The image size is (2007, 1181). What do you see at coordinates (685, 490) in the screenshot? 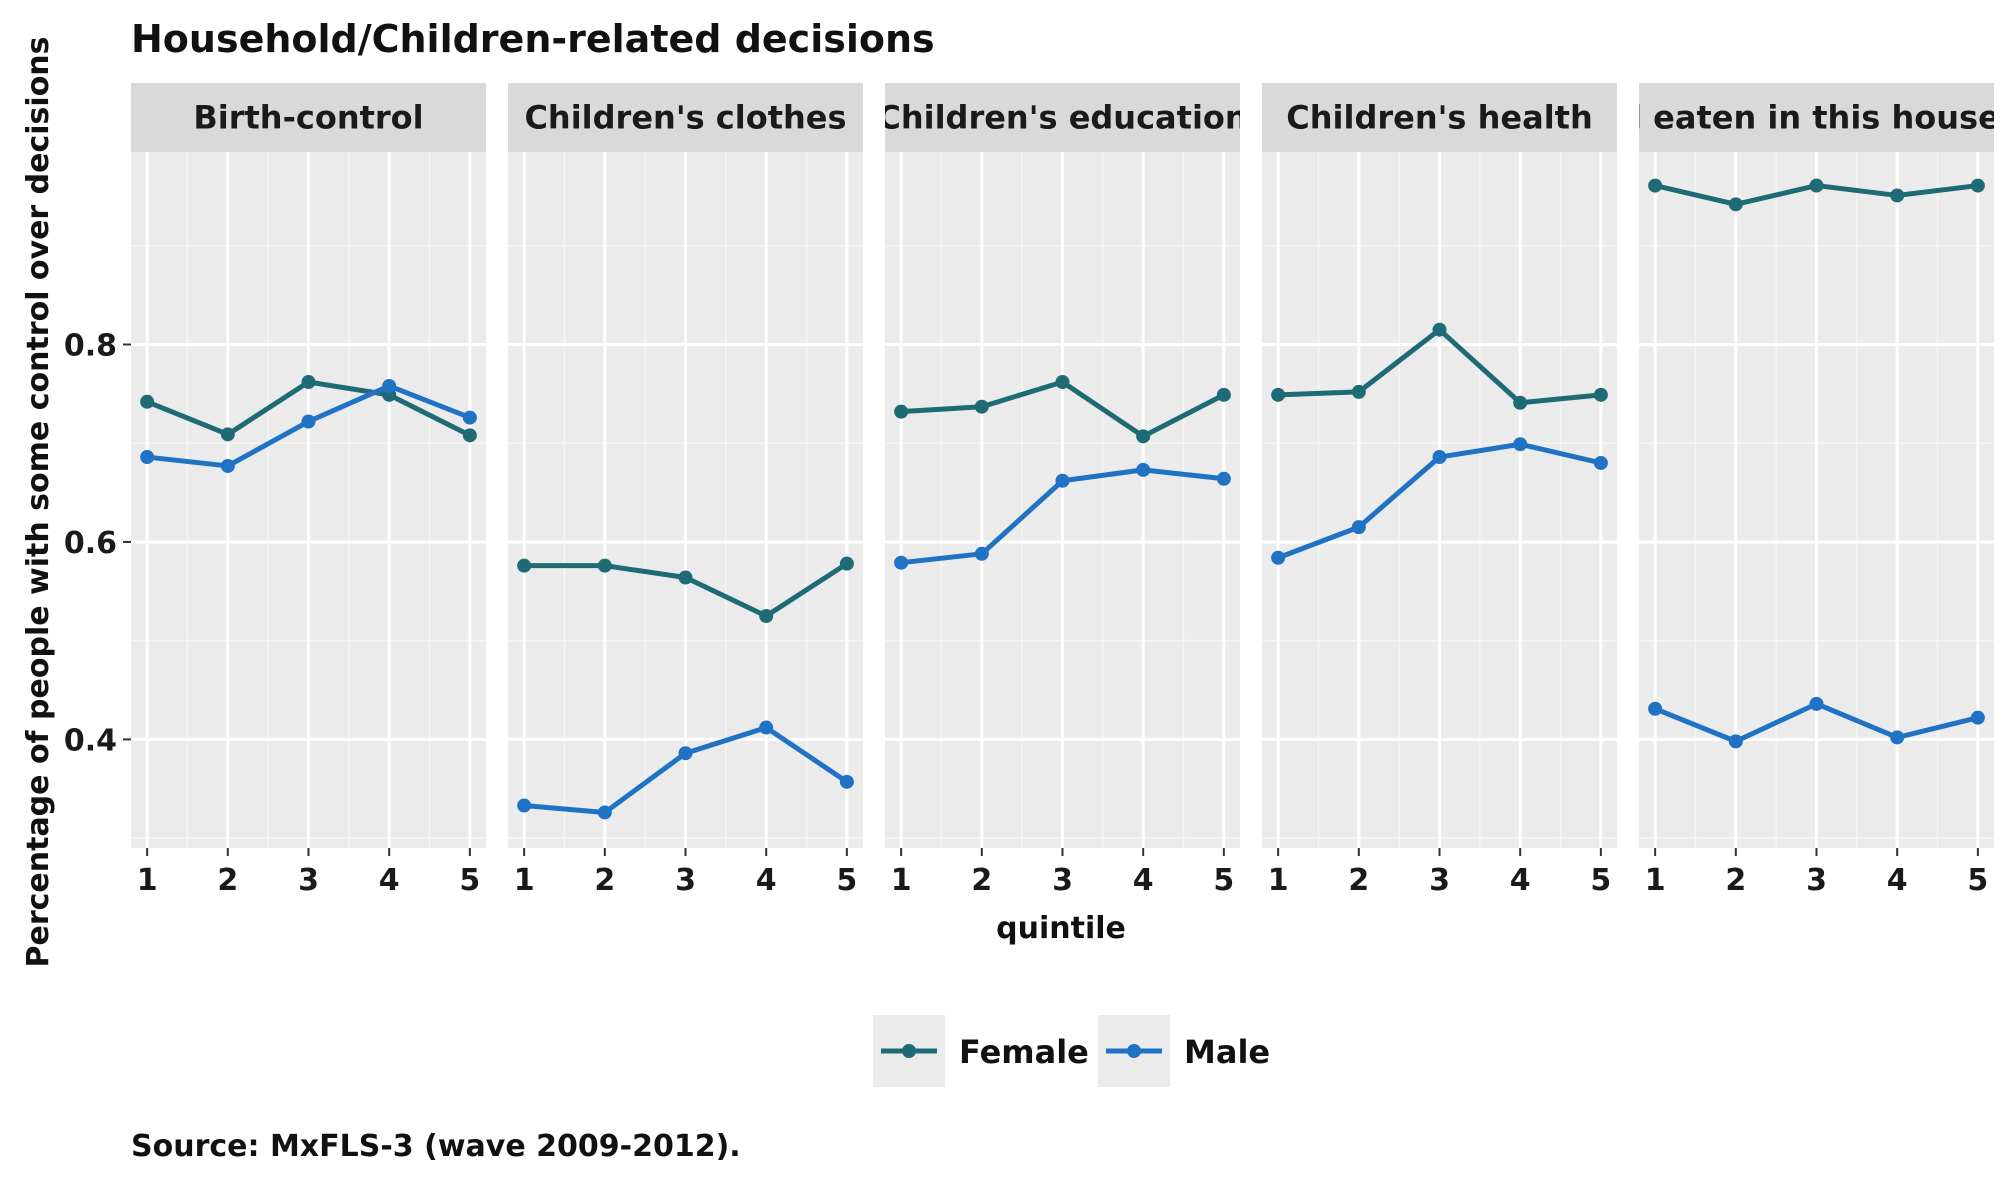
I see `panel-children-s-clothes: Children's clothes 1 2 3 4 5` at bounding box center [685, 490].